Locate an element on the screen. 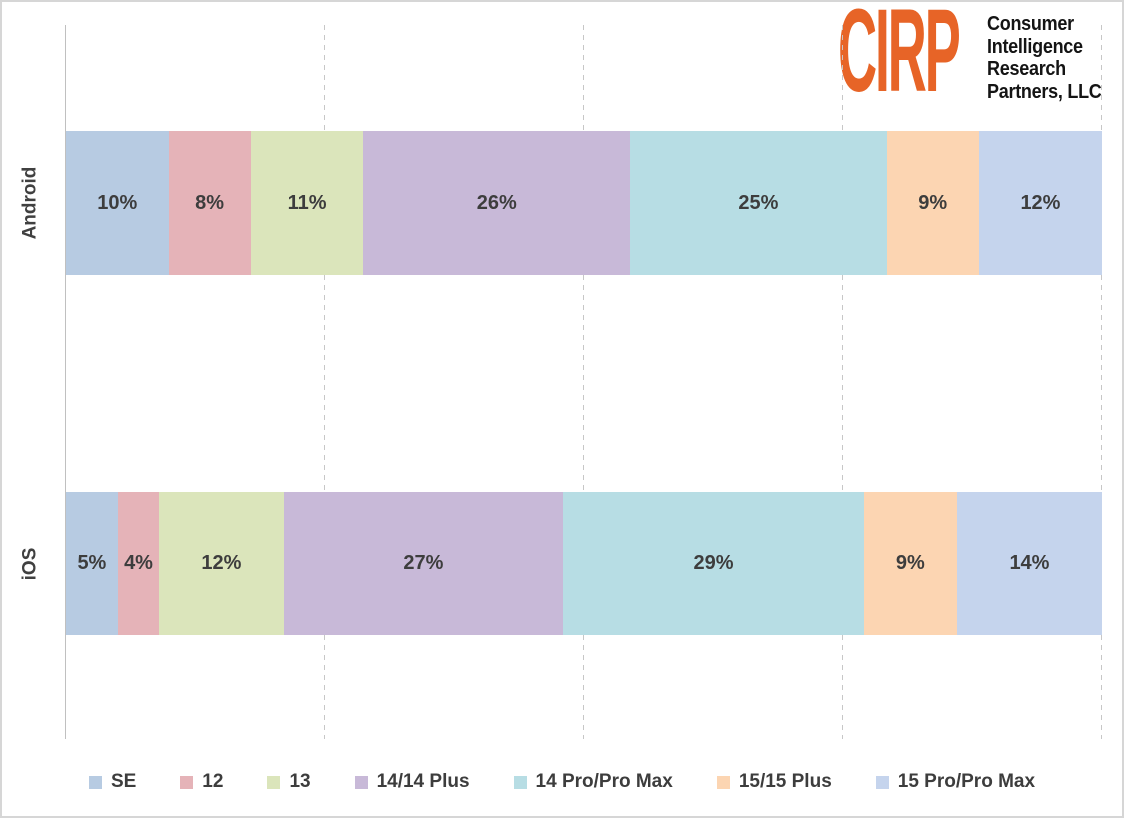  segment-value-label: 5% is located at coordinates (92, 563).